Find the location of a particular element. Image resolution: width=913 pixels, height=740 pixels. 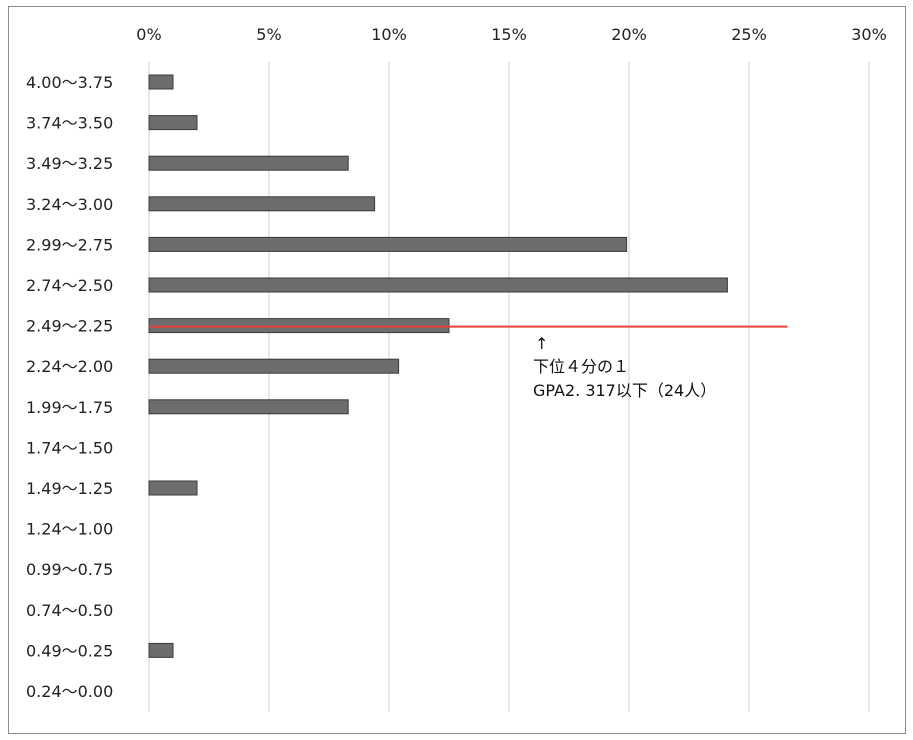

category-label: 0.49～0.25 is located at coordinates (69, 650).